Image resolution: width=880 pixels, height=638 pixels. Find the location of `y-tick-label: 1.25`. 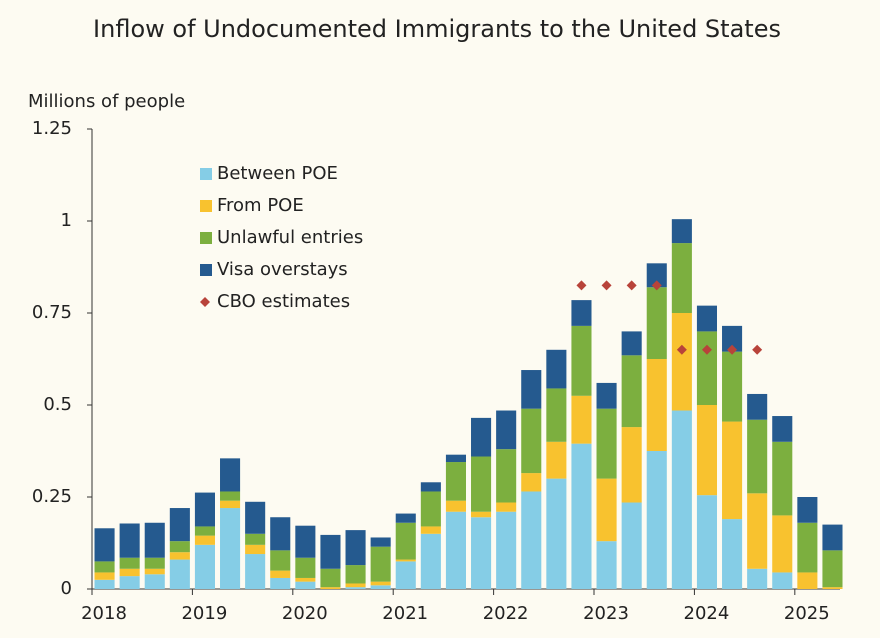

y-tick-label: 1.25 is located at coordinates (52, 128).